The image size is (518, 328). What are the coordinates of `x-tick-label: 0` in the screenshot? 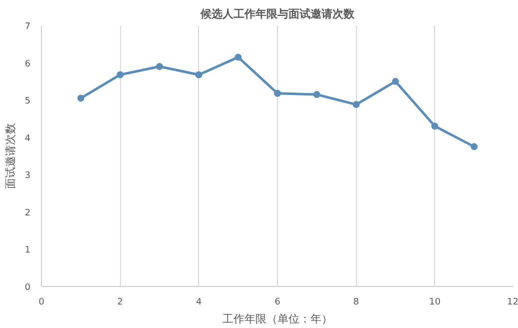 It's located at (41, 303).